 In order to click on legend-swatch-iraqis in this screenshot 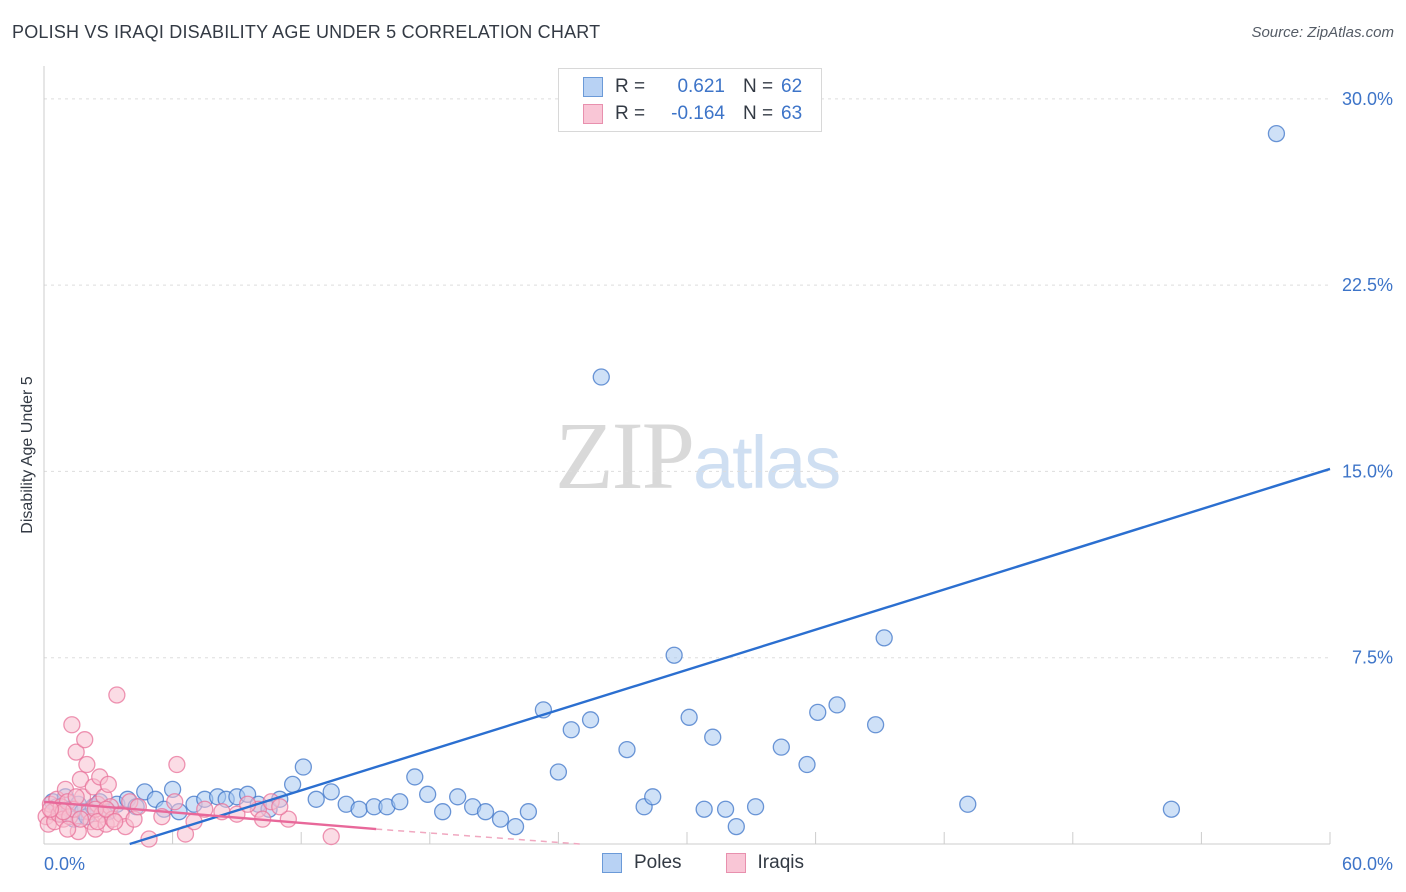, I will do `click(593, 114)`.